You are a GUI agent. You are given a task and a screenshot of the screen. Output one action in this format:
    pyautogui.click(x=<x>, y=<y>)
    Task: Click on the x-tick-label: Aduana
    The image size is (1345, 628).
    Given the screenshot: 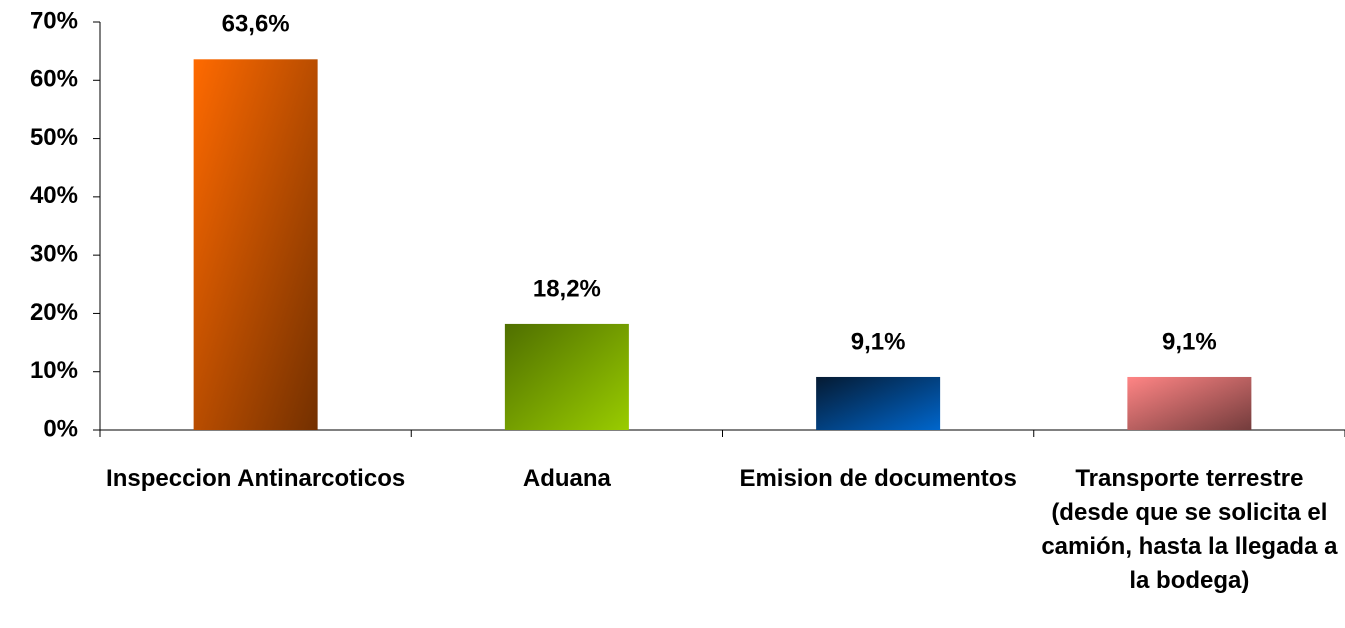 What is the action you would take?
    pyautogui.click(x=566, y=478)
    